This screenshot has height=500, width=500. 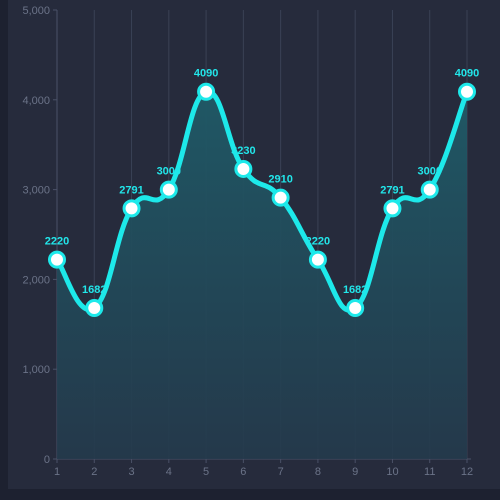 I want to click on x-tick-label: 6, so click(x=243, y=472).